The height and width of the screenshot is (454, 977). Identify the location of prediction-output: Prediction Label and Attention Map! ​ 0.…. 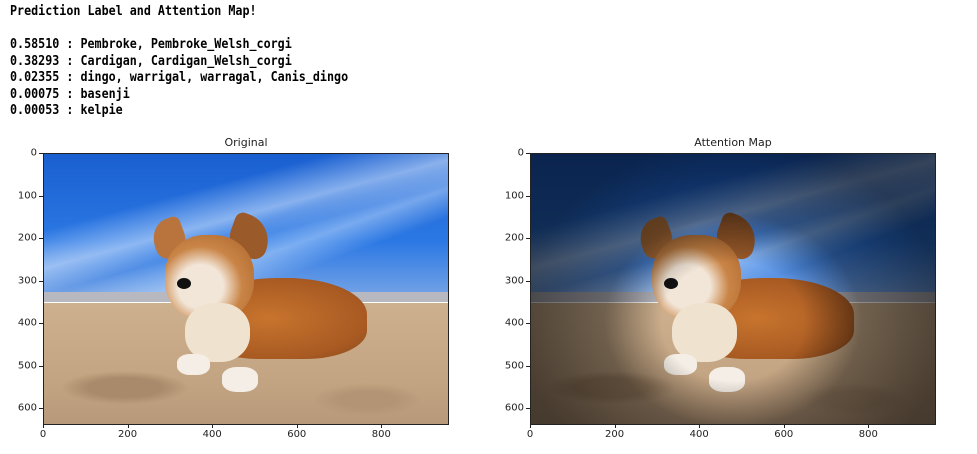
(179, 61).